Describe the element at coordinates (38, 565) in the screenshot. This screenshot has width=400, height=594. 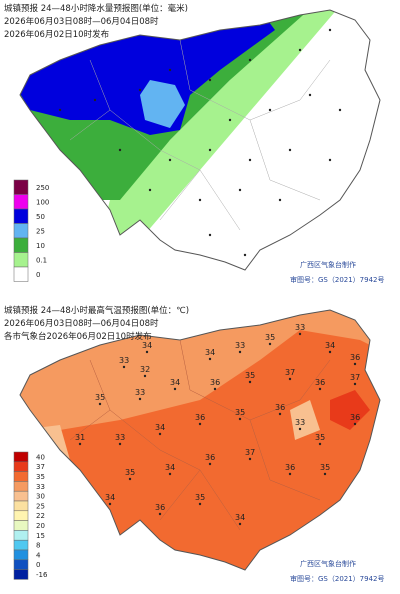
I see `legend-label: 0` at that location.